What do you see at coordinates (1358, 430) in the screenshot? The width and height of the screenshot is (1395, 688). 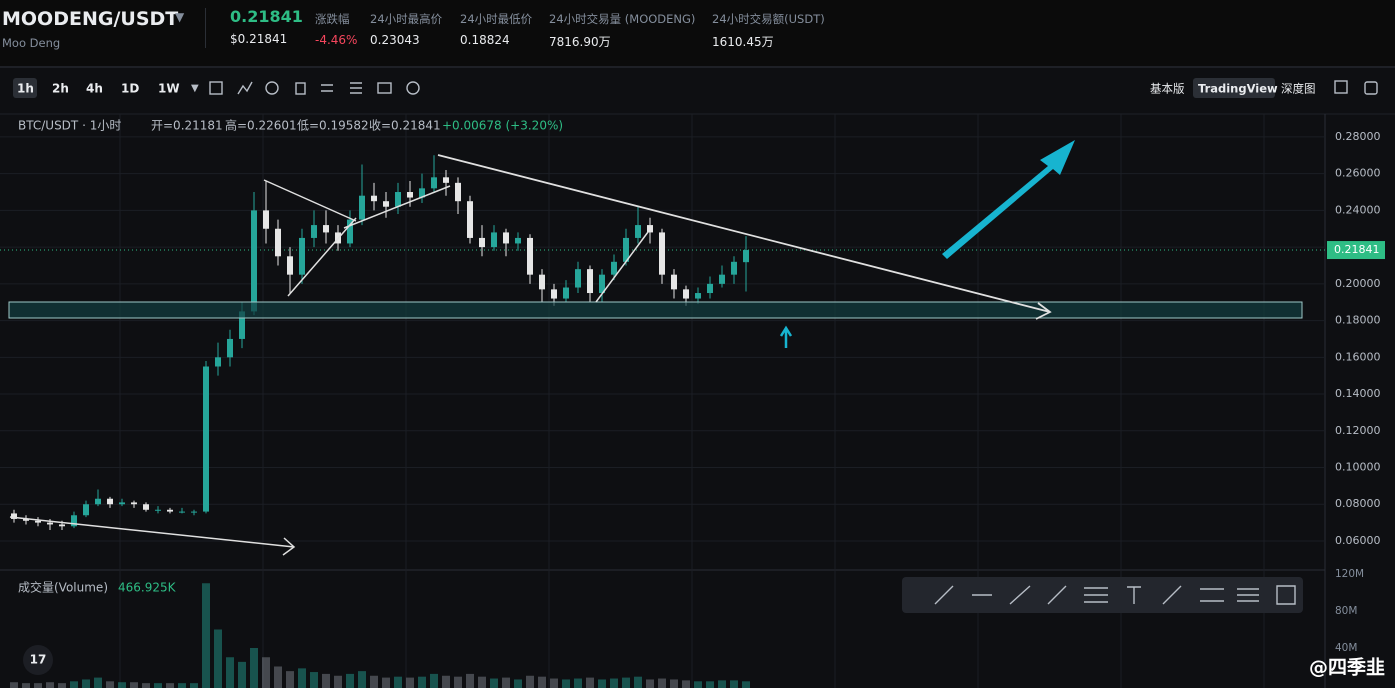 I see `y-tick-label: 0.12000` at bounding box center [1358, 430].